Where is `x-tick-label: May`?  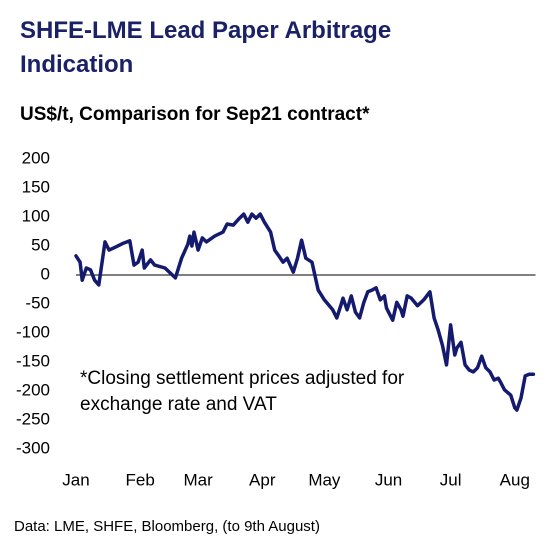 x-tick-label: May is located at coordinates (324, 479).